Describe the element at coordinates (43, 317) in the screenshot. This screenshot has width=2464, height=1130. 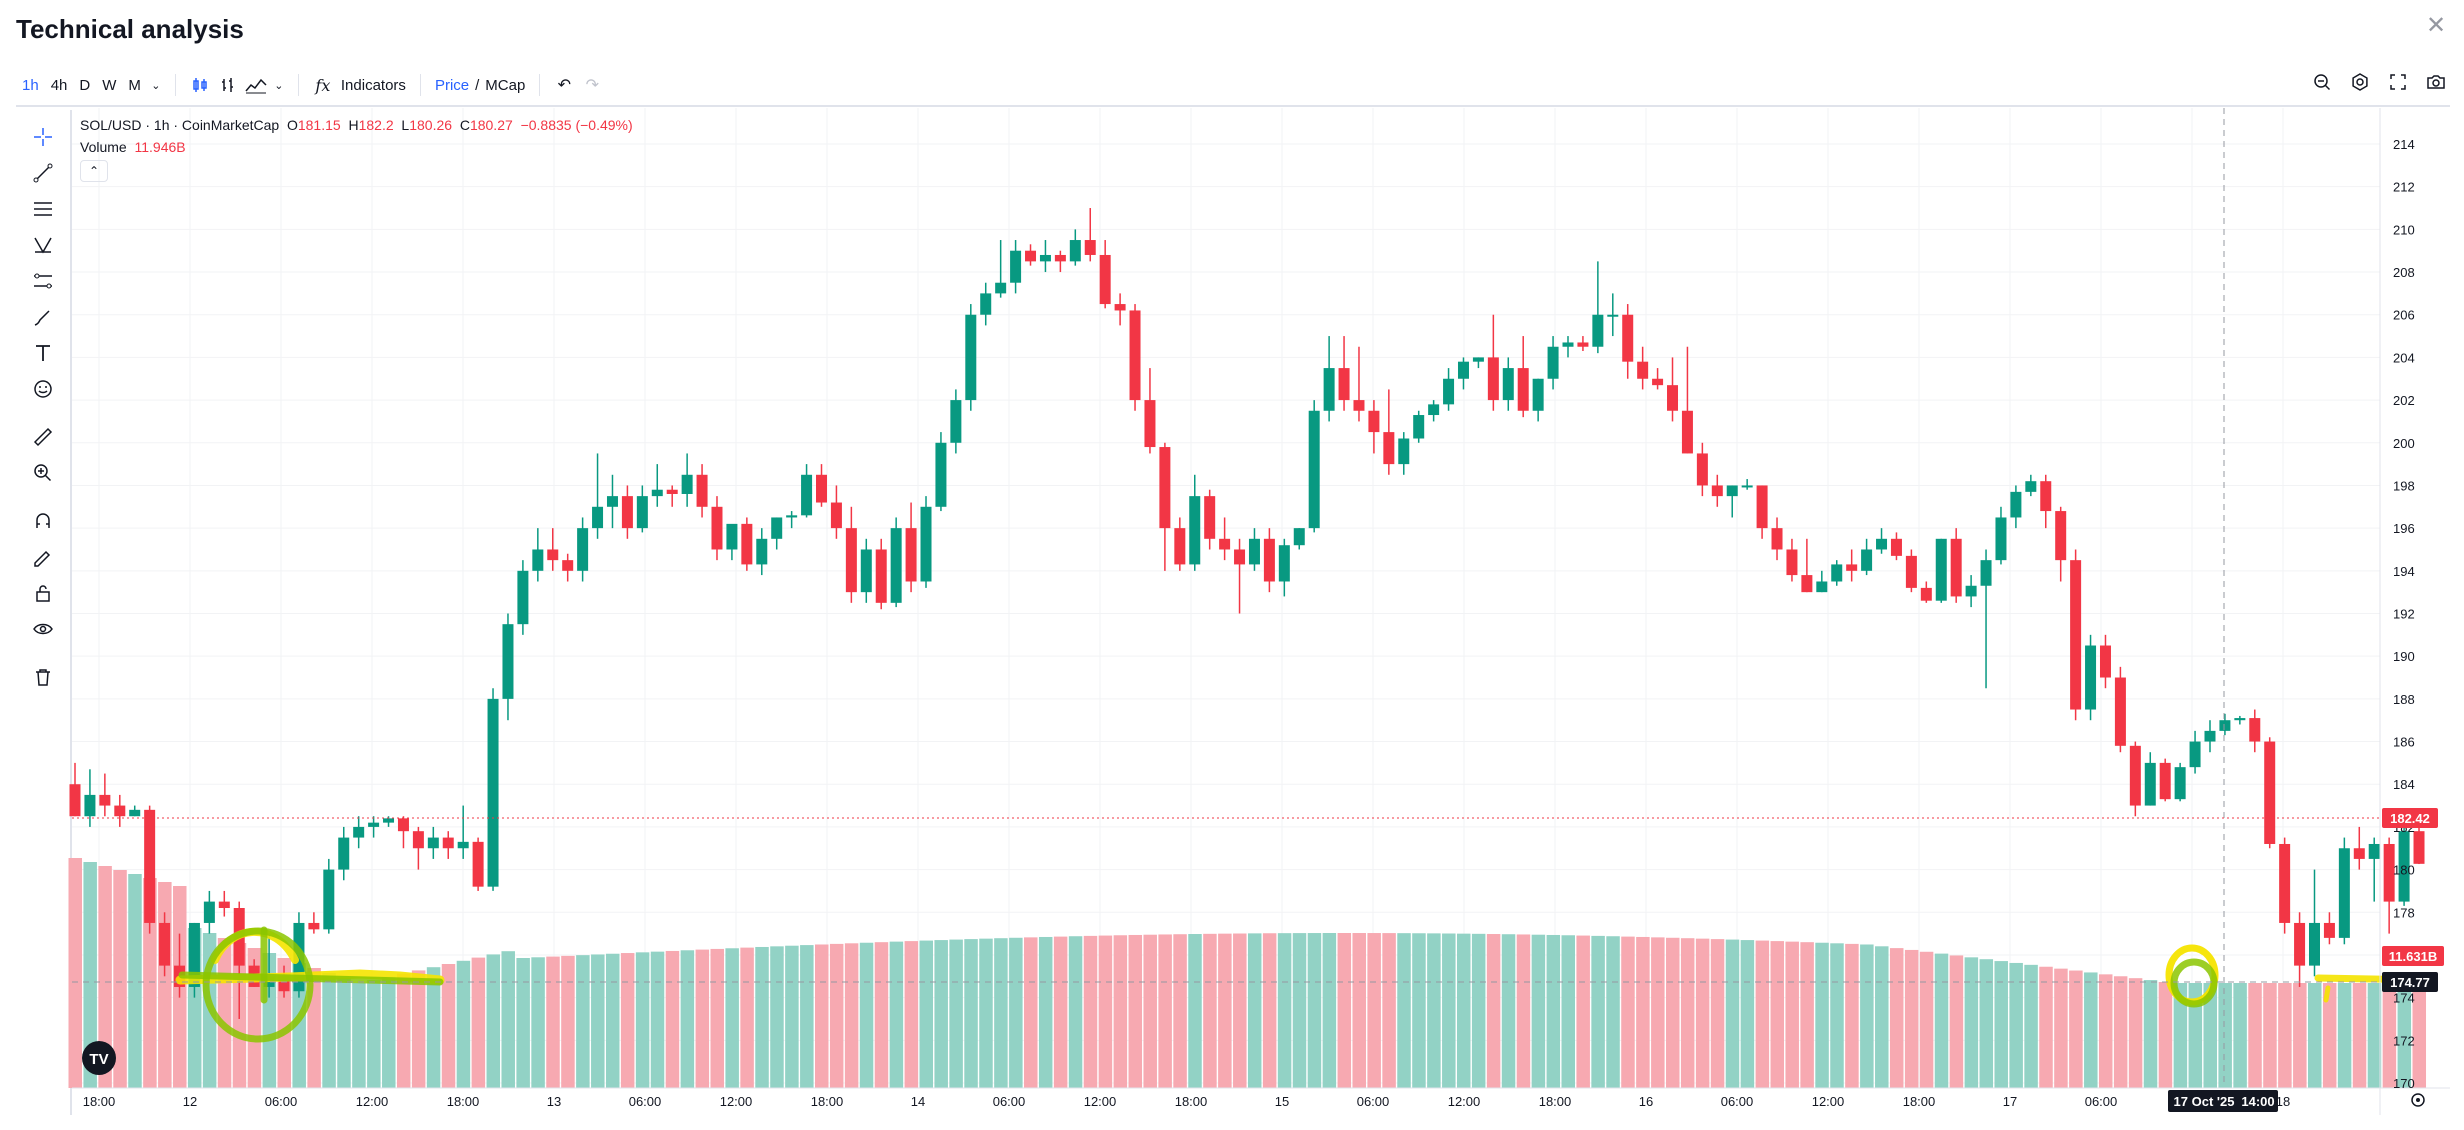
I see `brush-icon` at that location.